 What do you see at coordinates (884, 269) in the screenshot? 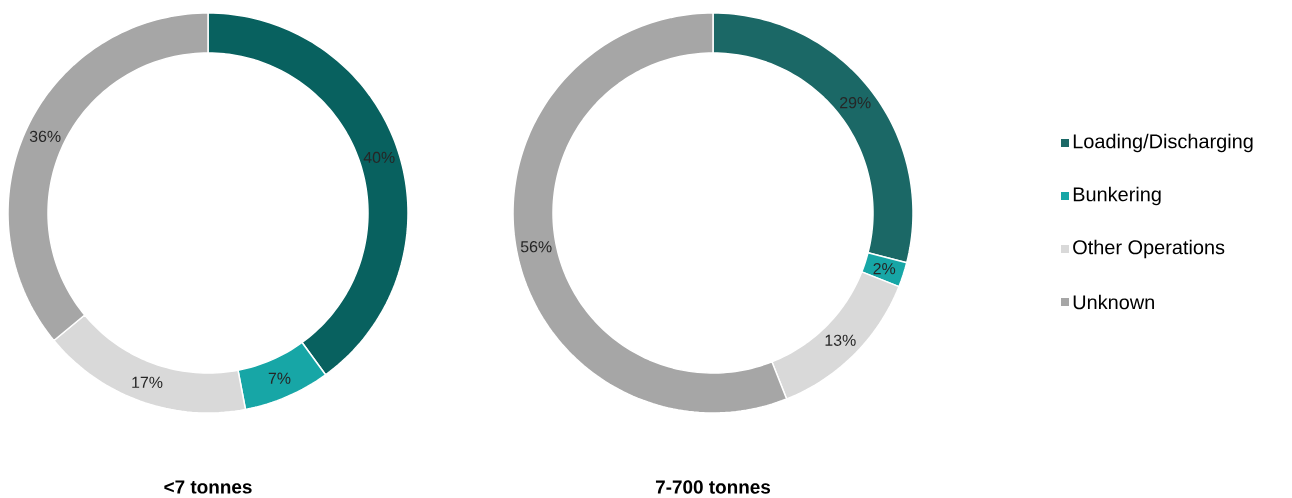
I see `data-label: 2%` at bounding box center [884, 269].